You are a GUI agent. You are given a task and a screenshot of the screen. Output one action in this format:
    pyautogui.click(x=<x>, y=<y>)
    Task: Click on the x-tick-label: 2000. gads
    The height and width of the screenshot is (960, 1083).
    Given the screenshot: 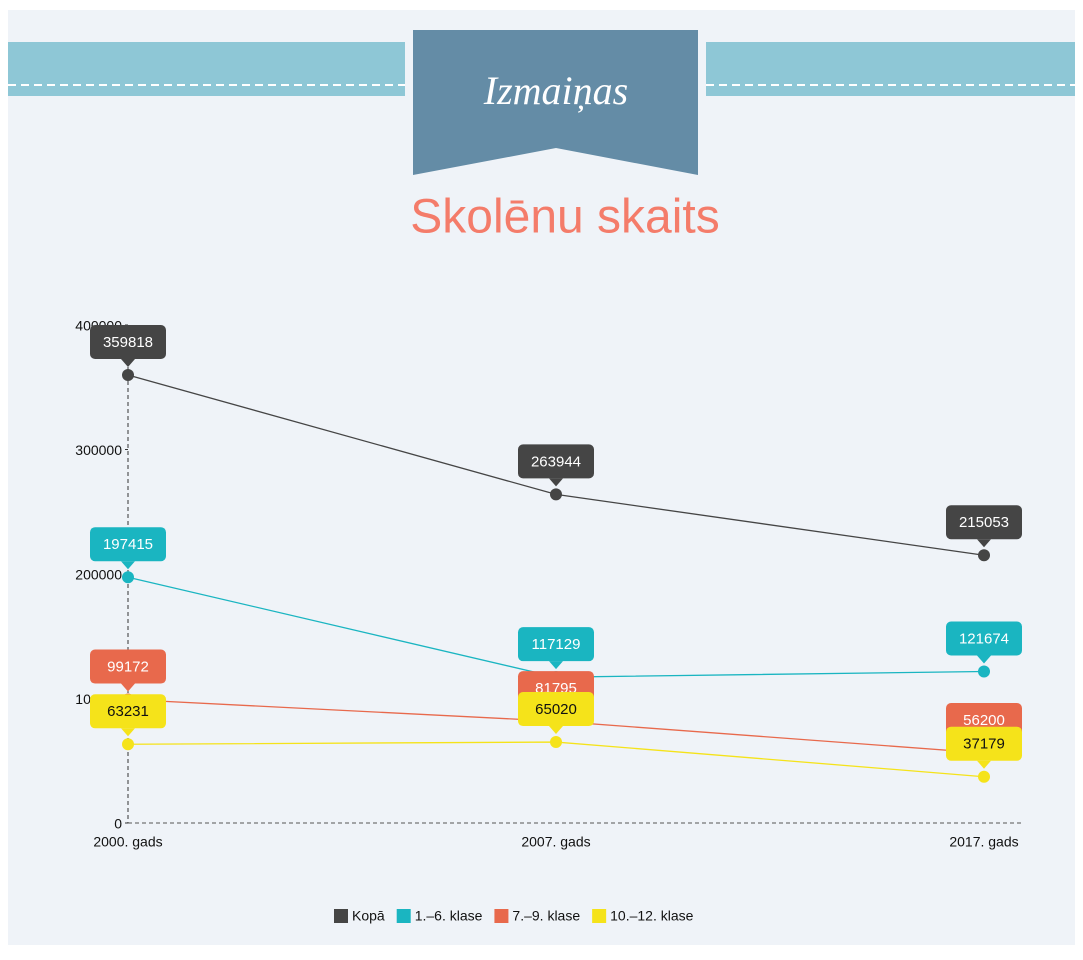 What is the action you would take?
    pyautogui.click(x=127, y=842)
    